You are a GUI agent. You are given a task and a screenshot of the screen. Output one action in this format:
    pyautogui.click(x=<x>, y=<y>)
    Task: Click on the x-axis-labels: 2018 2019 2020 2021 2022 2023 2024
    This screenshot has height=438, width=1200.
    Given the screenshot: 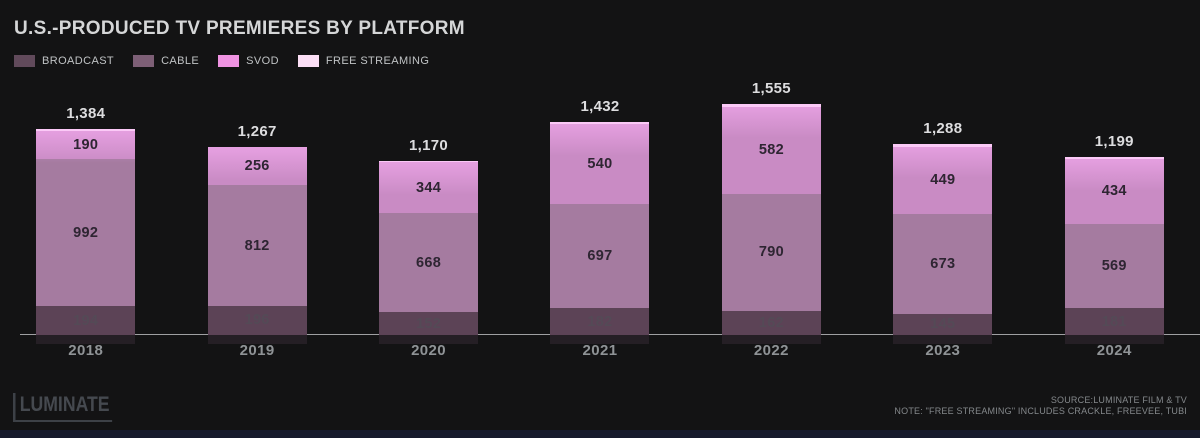 What is the action you would take?
    pyautogui.click(x=600, y=350)
    